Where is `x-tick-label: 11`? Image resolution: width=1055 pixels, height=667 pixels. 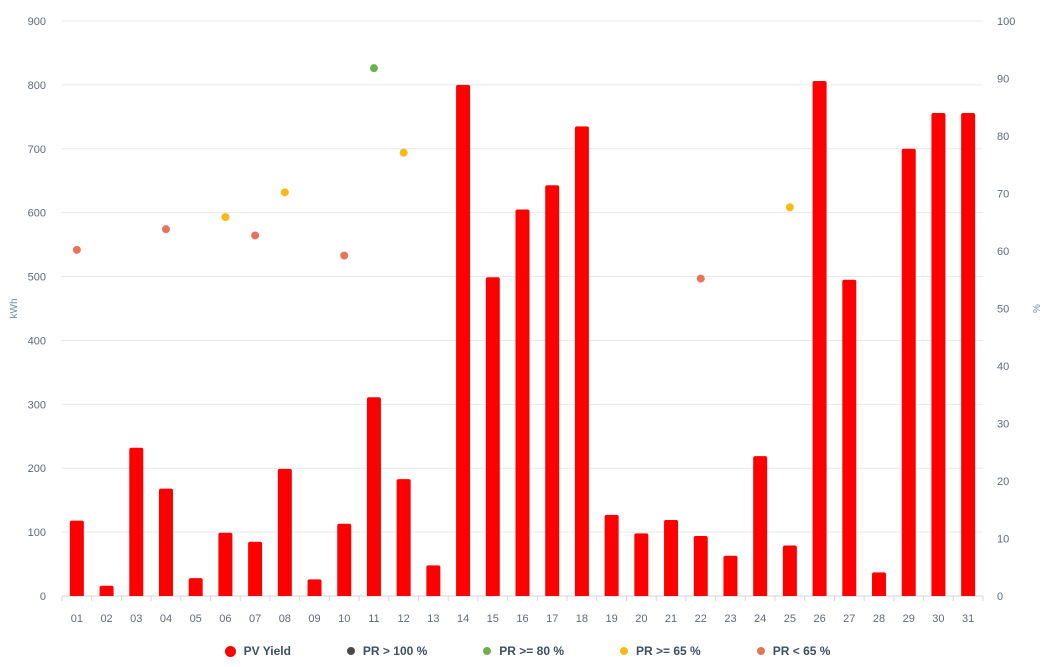
x-tick-label: 11 is located at coordinates (373, 619).